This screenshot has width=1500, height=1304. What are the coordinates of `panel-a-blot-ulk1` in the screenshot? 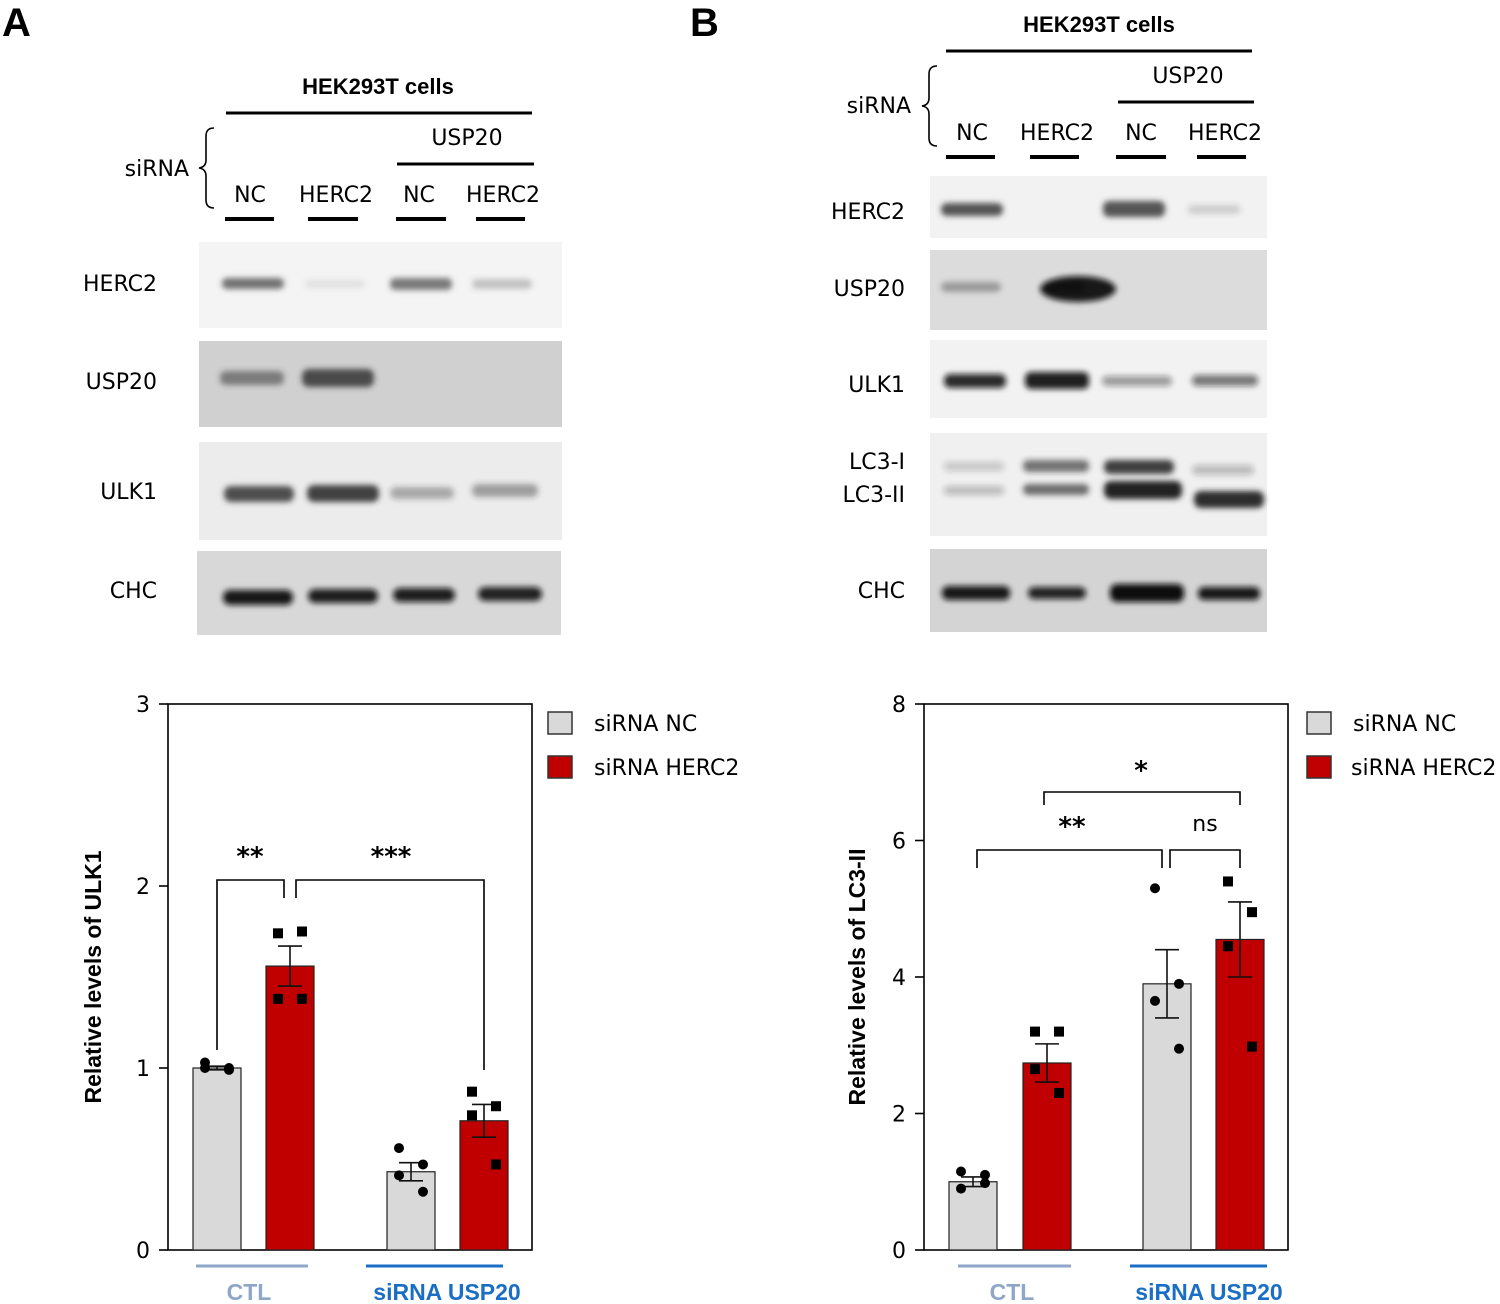 It's located at (380, 491).